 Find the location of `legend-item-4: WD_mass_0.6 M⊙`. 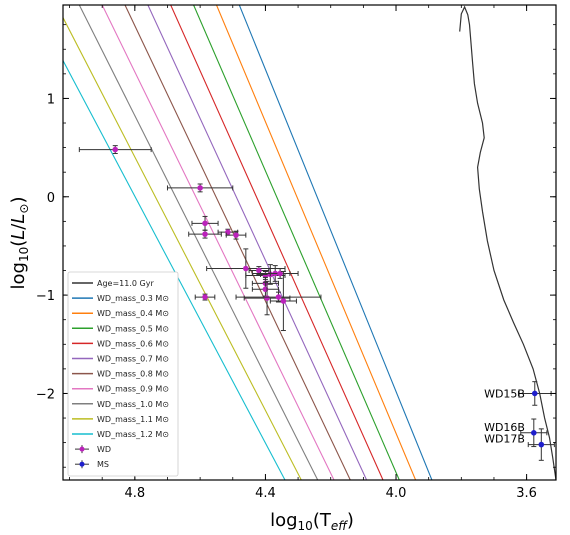

legend-item-4: WD_mass_0.6 M⊙ is located at coordinates (120, 343).